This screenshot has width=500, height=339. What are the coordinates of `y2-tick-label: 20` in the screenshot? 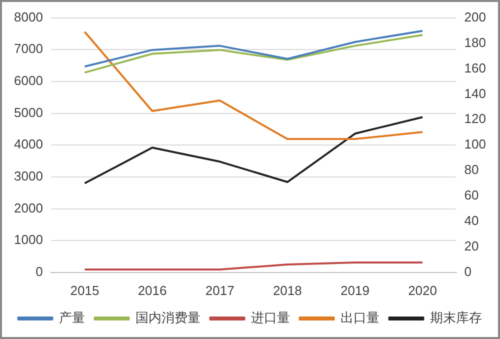 It's located at (471, 246).